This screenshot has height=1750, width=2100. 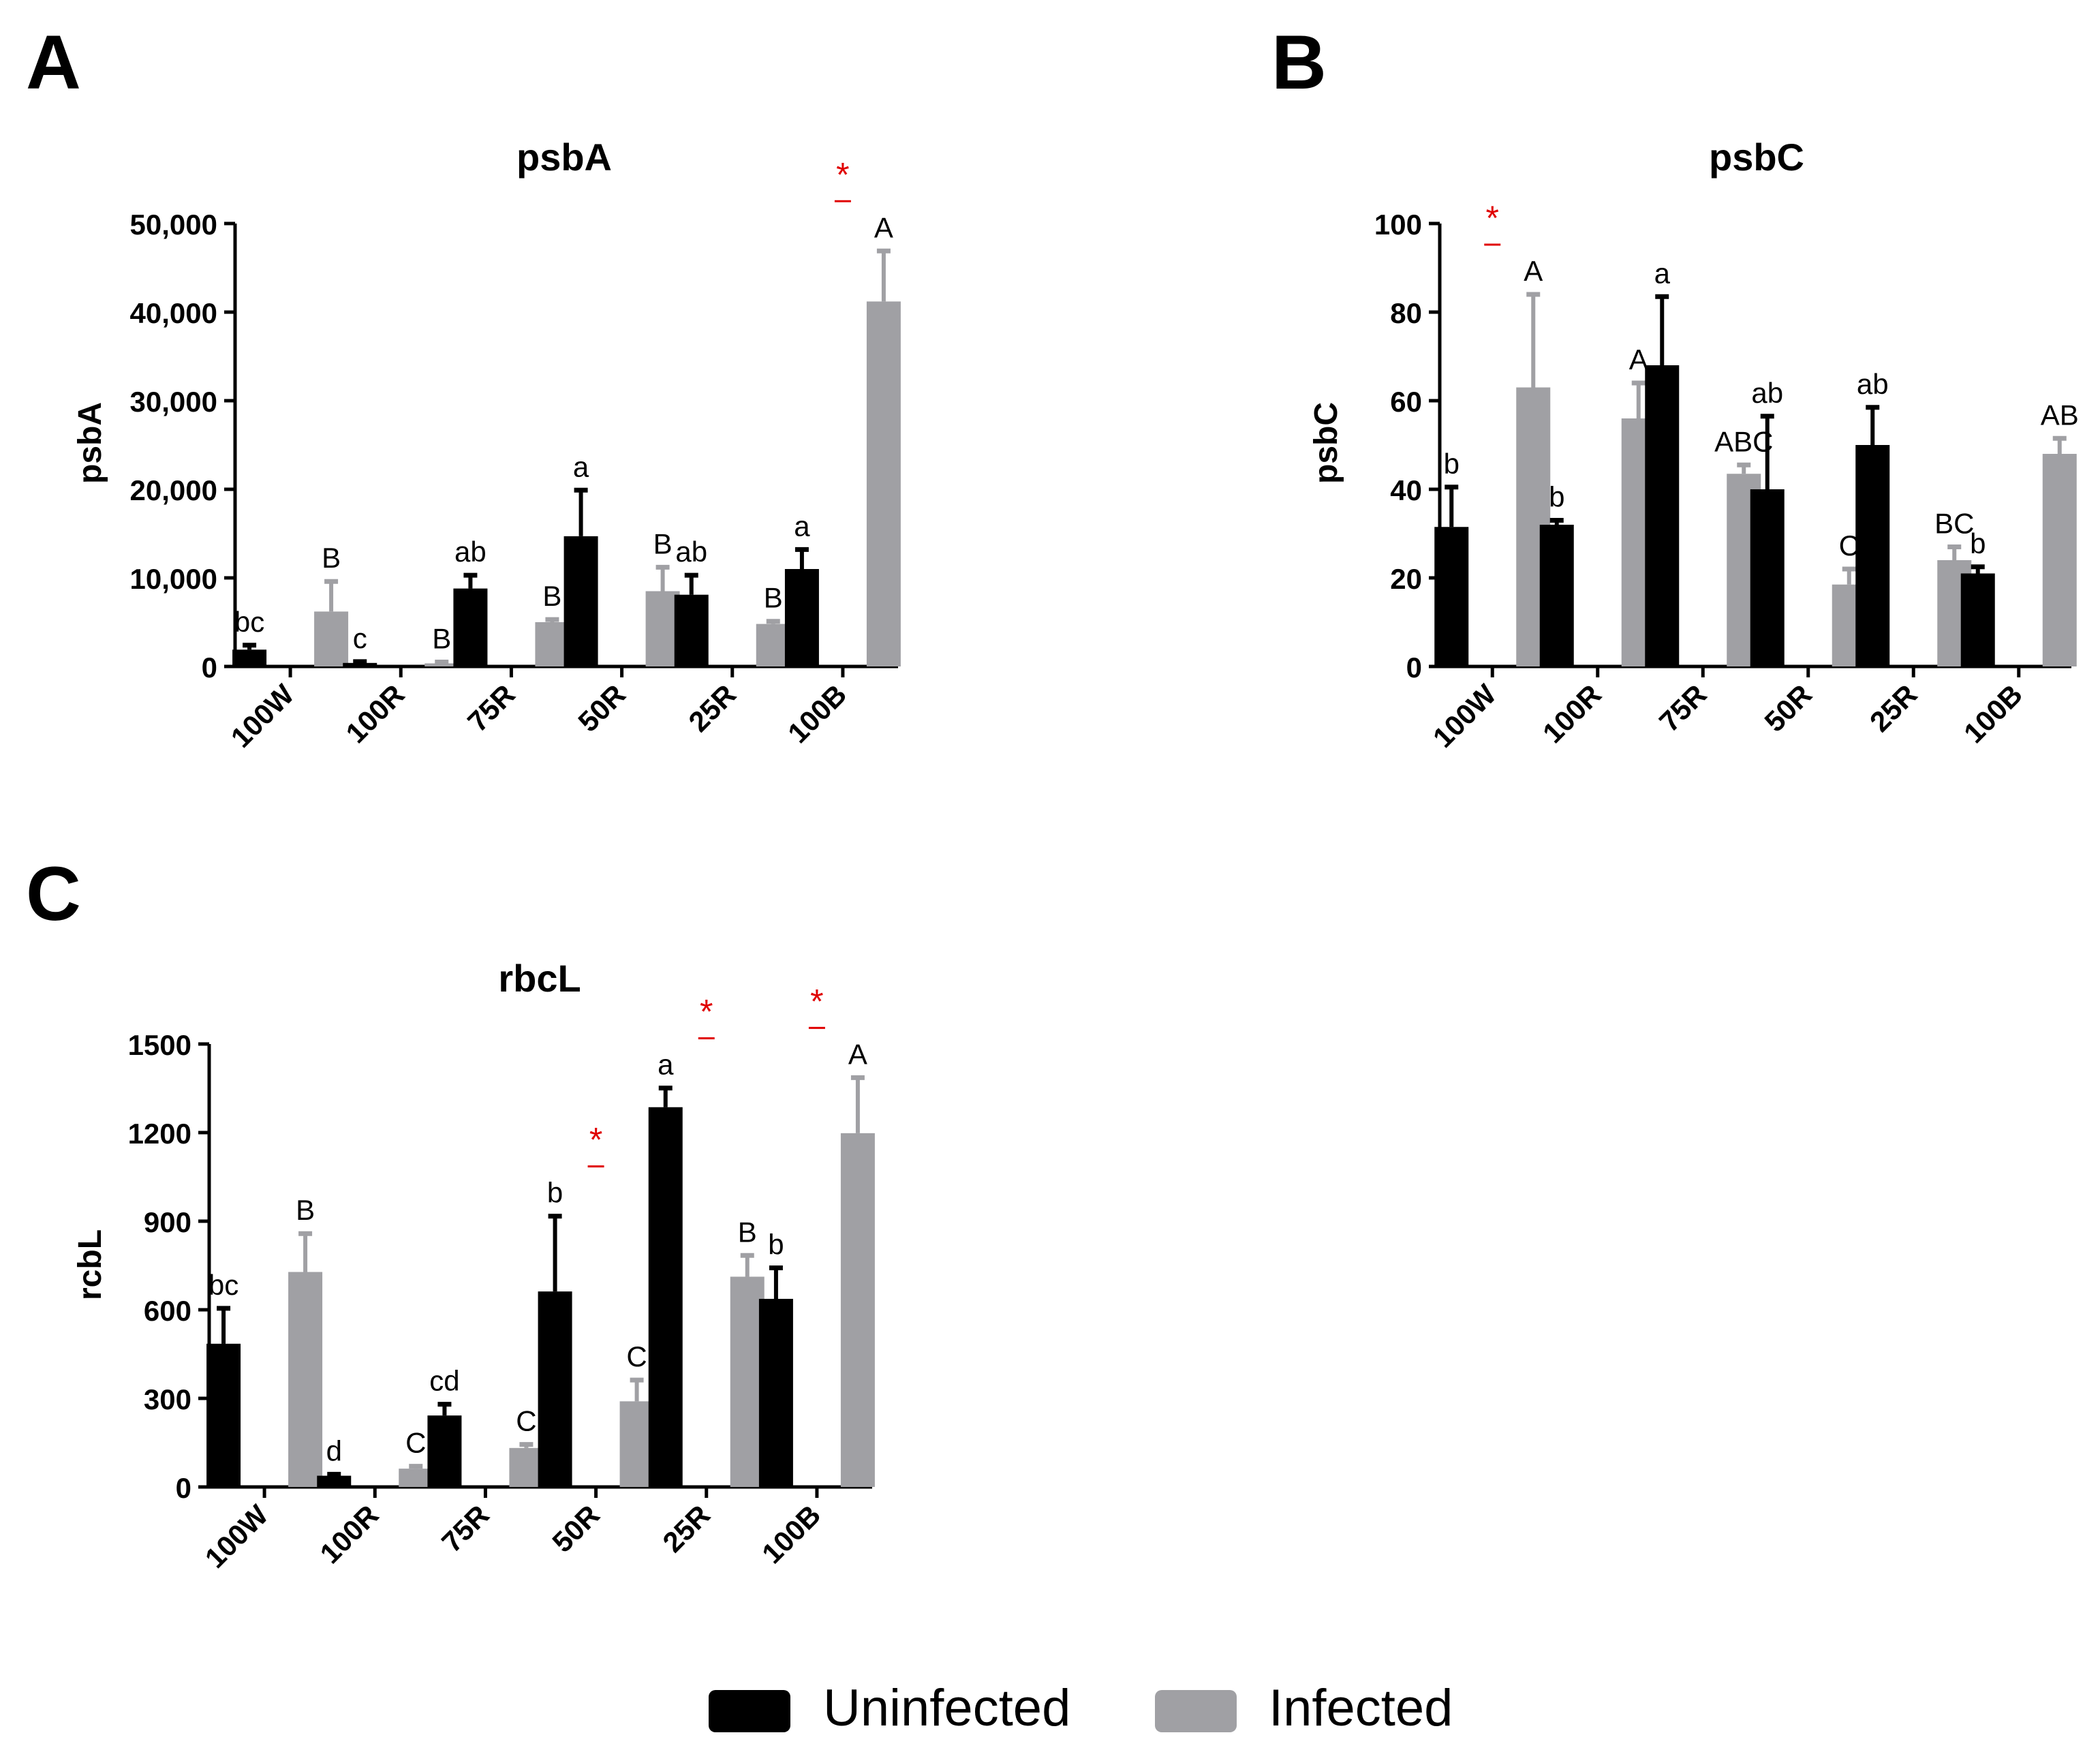 I want to click on panel-b-group-letter: BC, so click(x=1954, y=524).